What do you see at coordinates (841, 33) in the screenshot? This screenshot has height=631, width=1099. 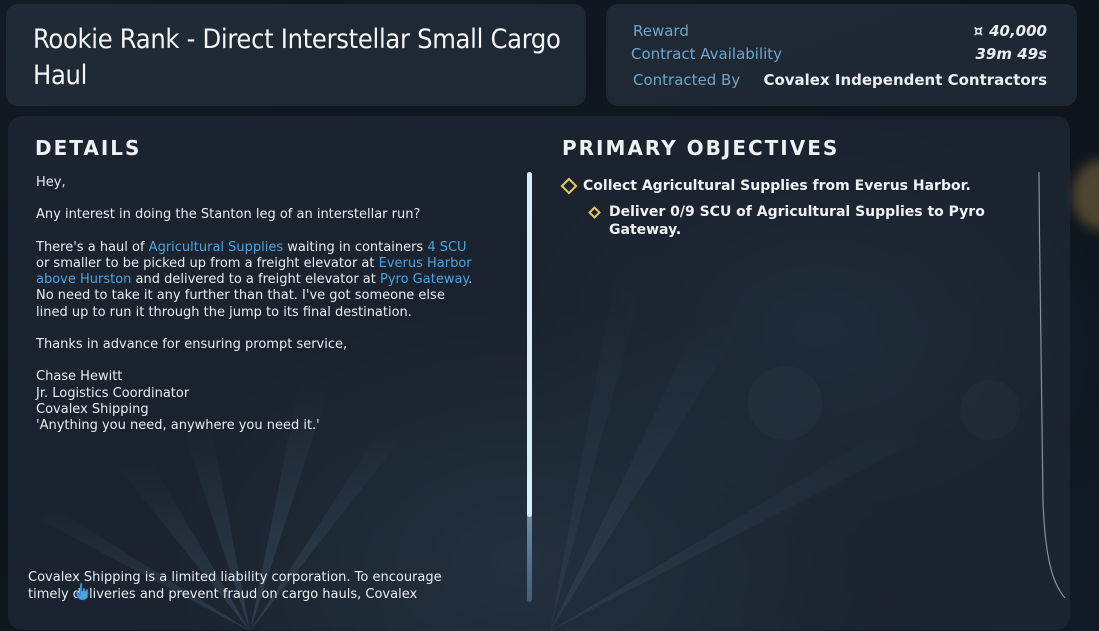 I see `reward-row: Reward ¤ 40,000` at bounding box center [841, 33].